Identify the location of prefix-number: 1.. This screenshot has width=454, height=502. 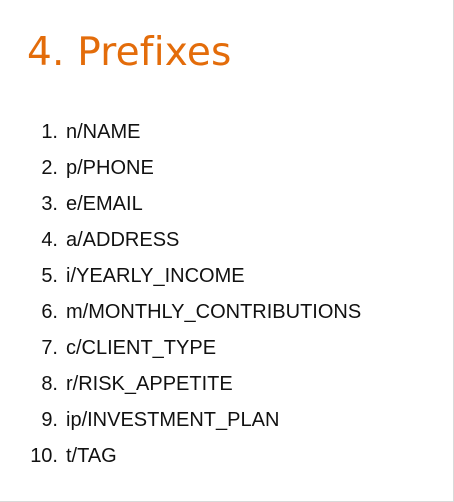
(49, 132).